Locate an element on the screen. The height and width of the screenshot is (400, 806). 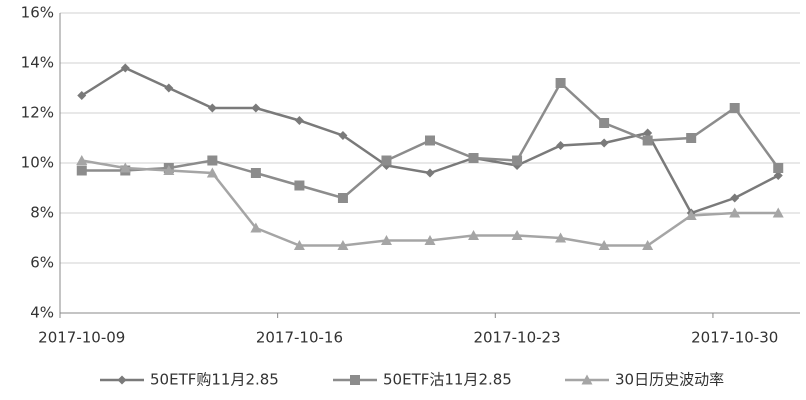
y-tick-label: 8% is located at coordinates (42, 213).